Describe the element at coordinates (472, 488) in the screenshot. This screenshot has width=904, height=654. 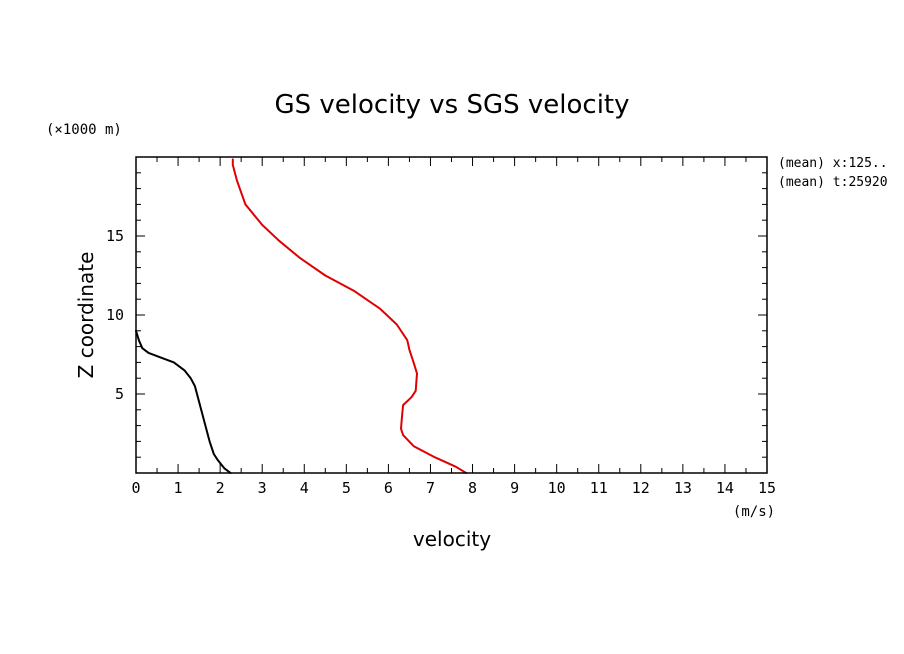
I see `x-tick-label: 8` at that location.